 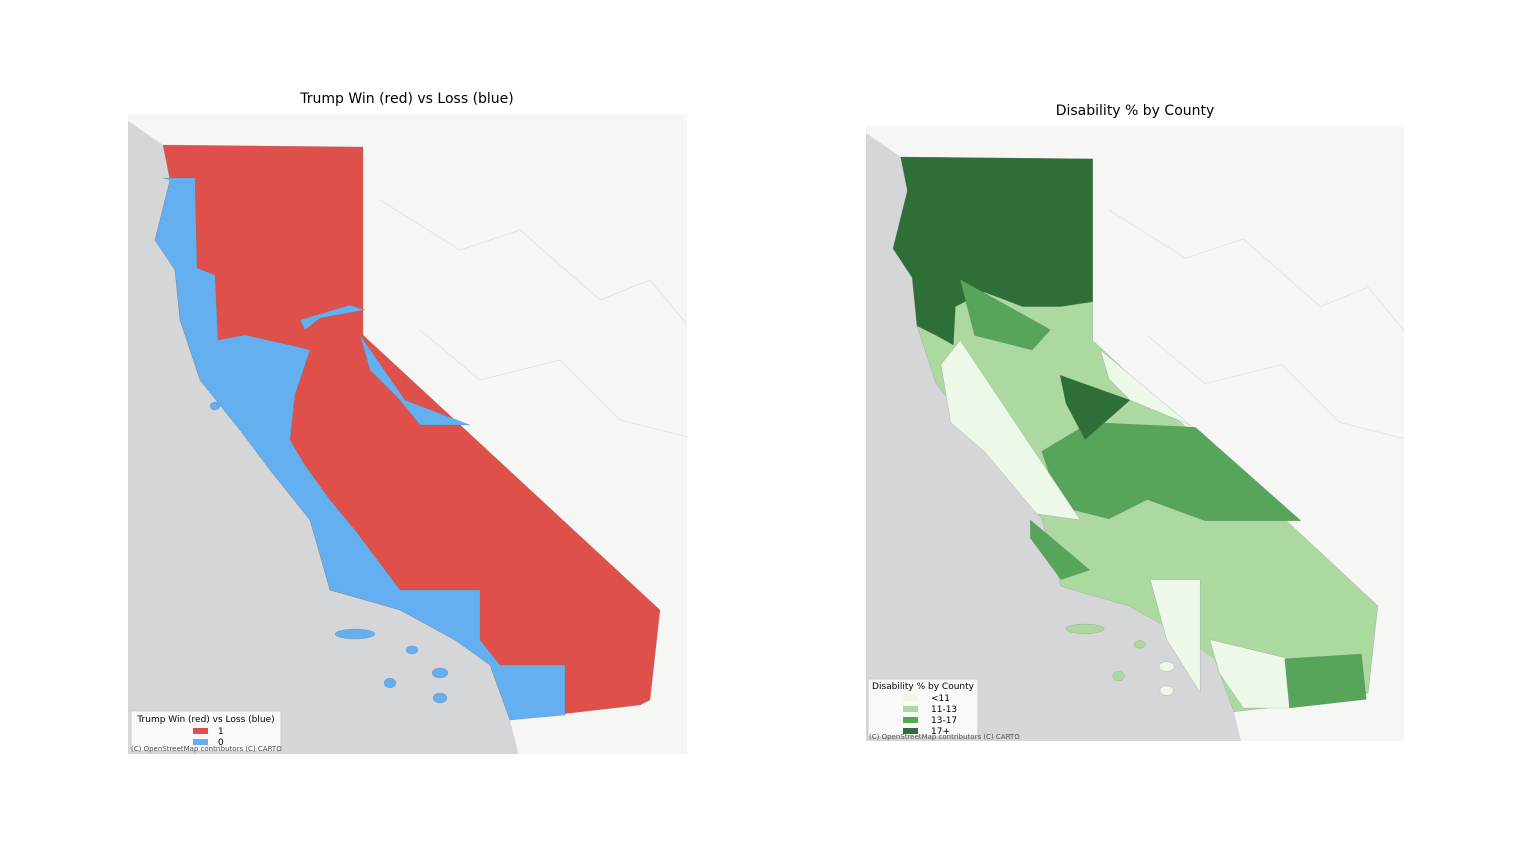 What do you see at coordinates (1135, 111) in the screenshot?
I see `map-title: Disability % by County` at bounding box center [1135, 111].